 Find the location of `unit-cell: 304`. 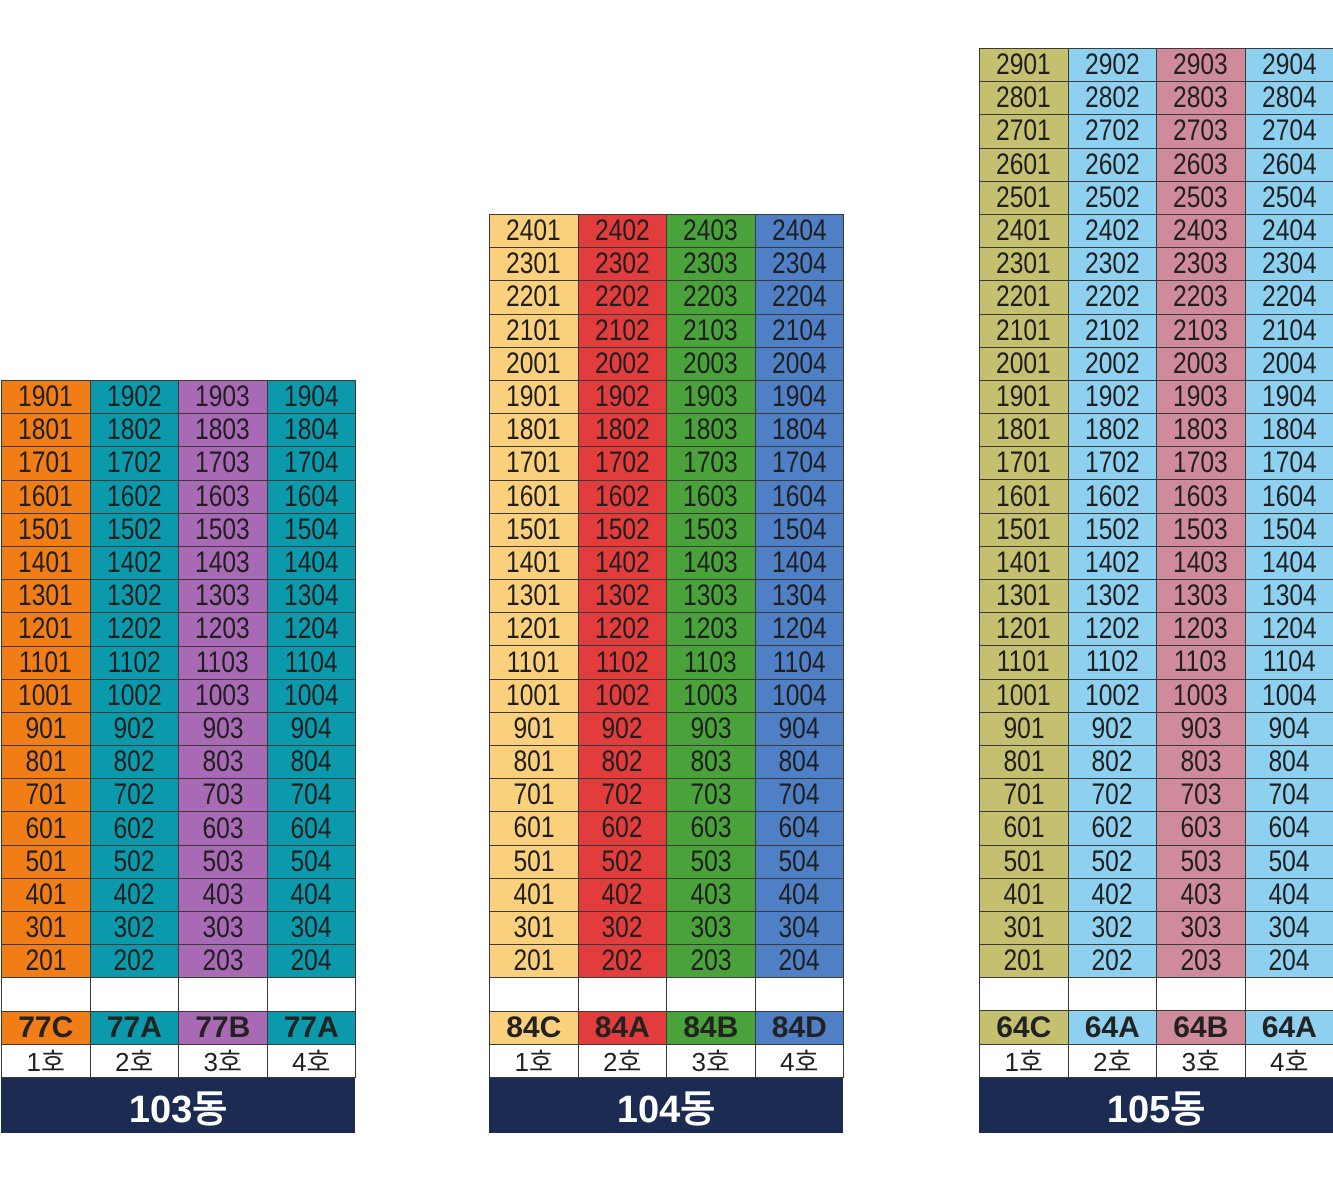

unit-cell: 304 is located at coordinates (1288, 928).